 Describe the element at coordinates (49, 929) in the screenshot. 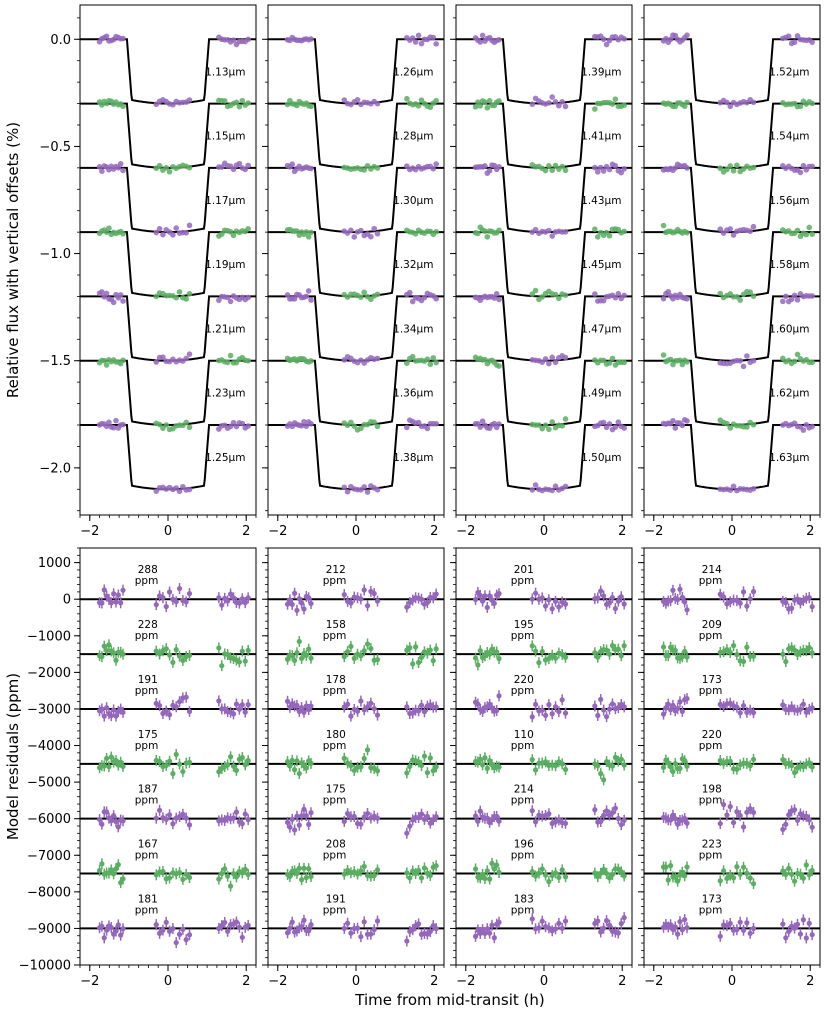

I see `y-tick-label: −9000` at that location.